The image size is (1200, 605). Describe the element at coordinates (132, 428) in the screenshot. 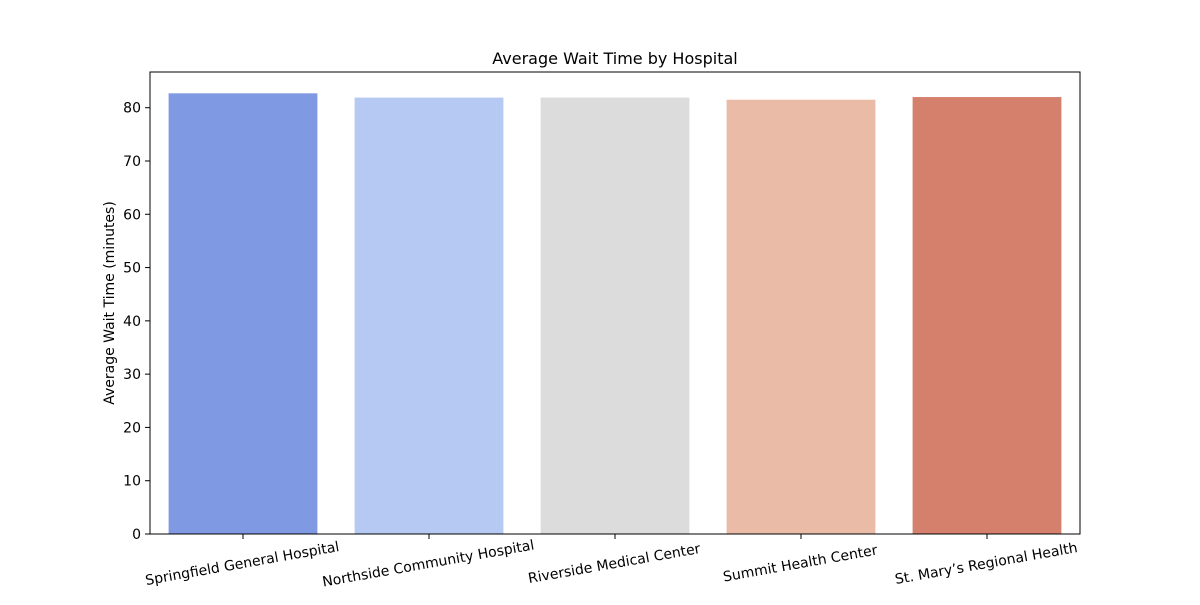

I see `y-tick-label: 20` at that location.